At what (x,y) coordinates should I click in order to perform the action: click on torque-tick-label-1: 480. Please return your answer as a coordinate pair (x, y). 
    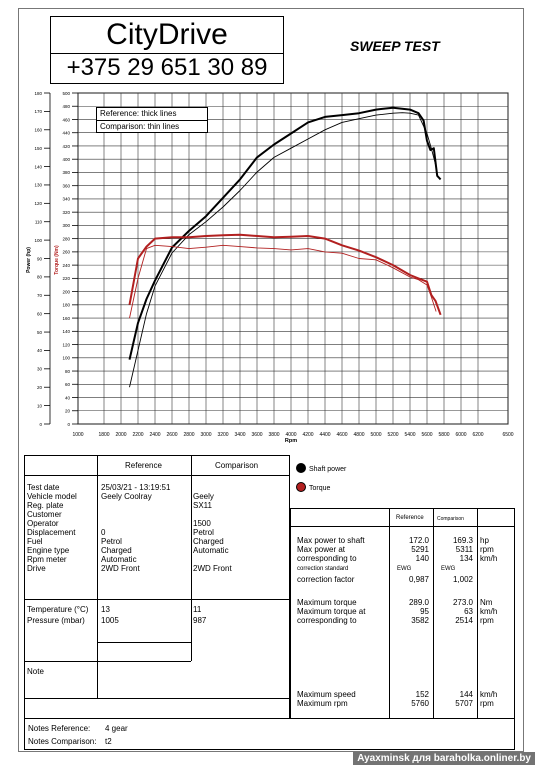
    Looking at the image, I should click on (66, 106).